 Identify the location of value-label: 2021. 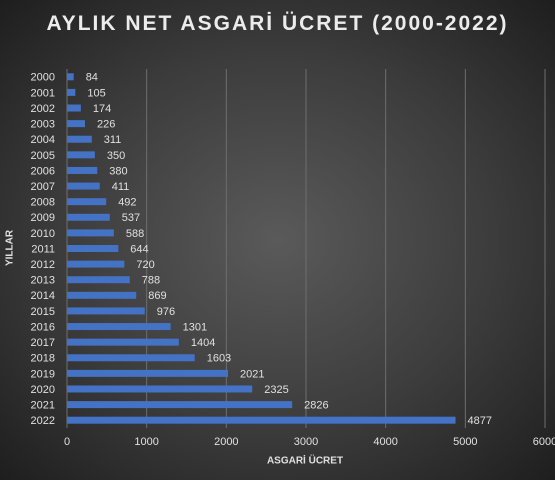
(252, 374).